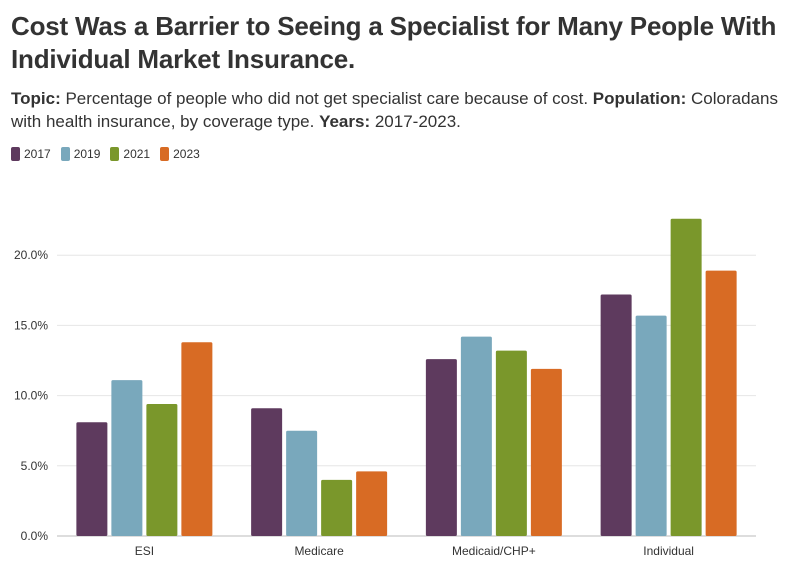 This screenshot has height=575, width=794. I want to click on bar-medicare-2019, so click(302, 483).